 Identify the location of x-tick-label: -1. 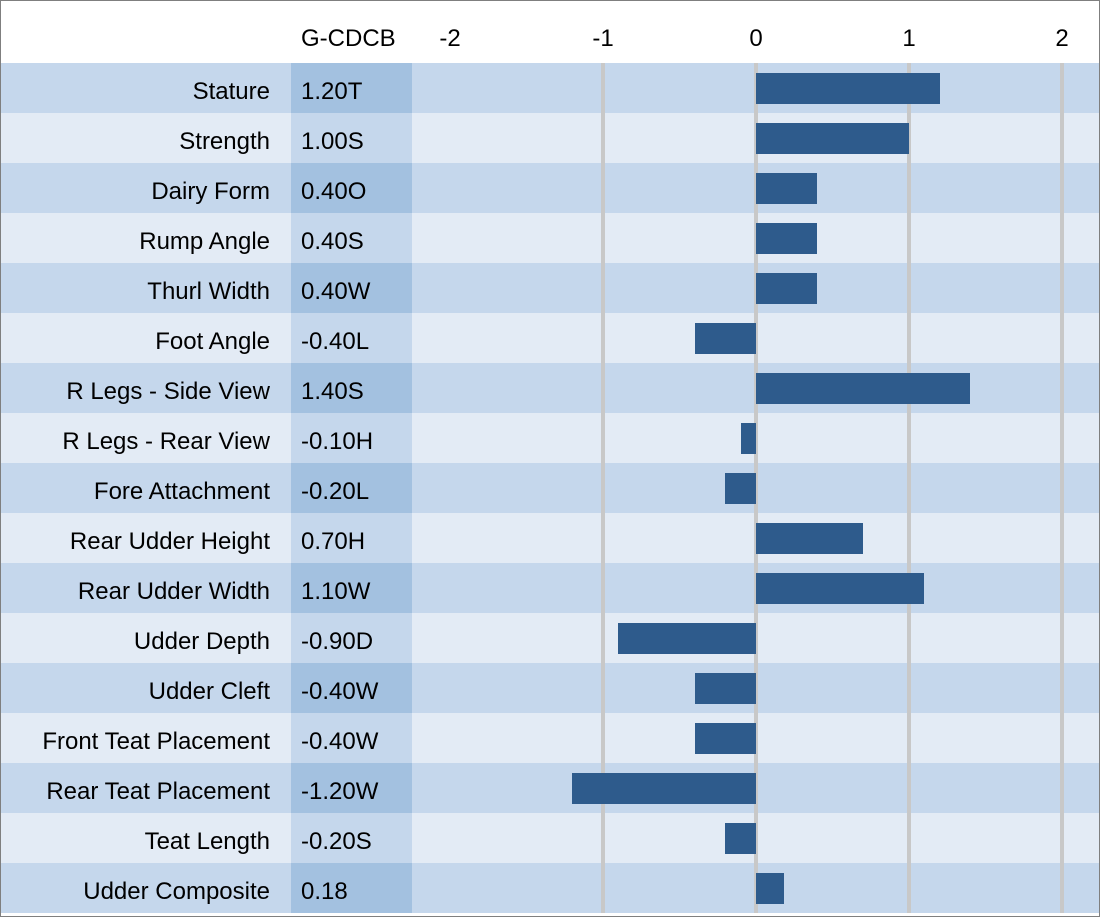
(603, 38).